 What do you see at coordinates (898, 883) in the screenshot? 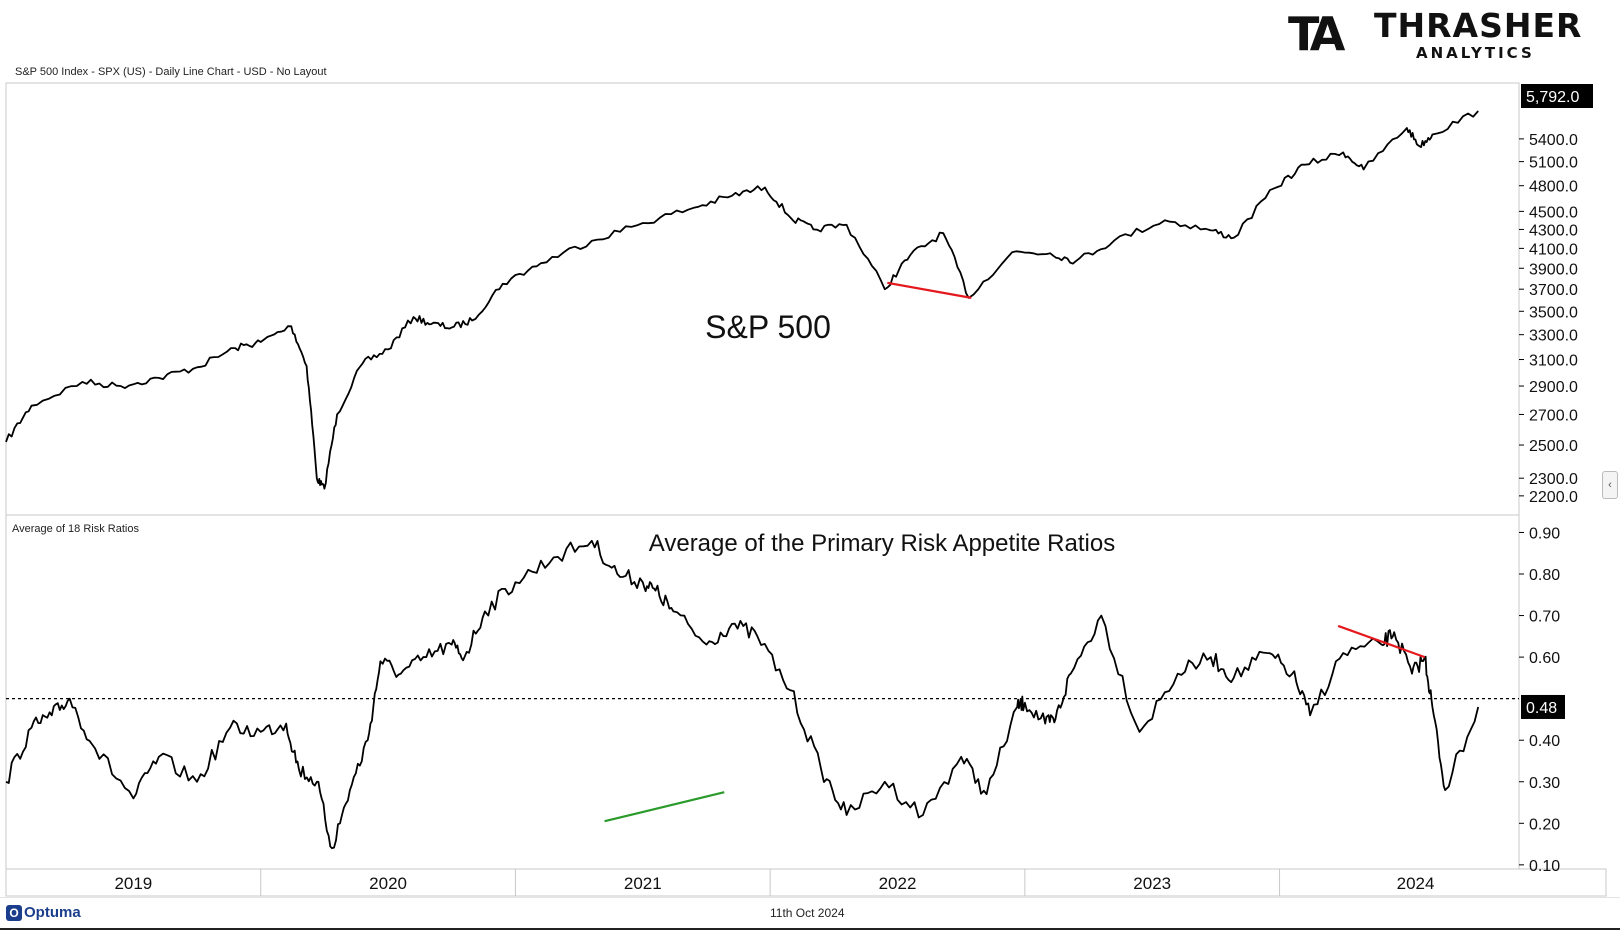
I see `x-axis-year-label: 2022` at bounding box center [898, 883].